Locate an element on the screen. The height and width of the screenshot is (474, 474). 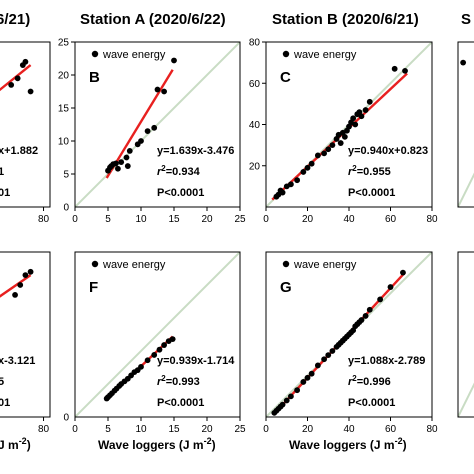
x-axis-label-right-sup: -2 is located at coordinates (399, 441).